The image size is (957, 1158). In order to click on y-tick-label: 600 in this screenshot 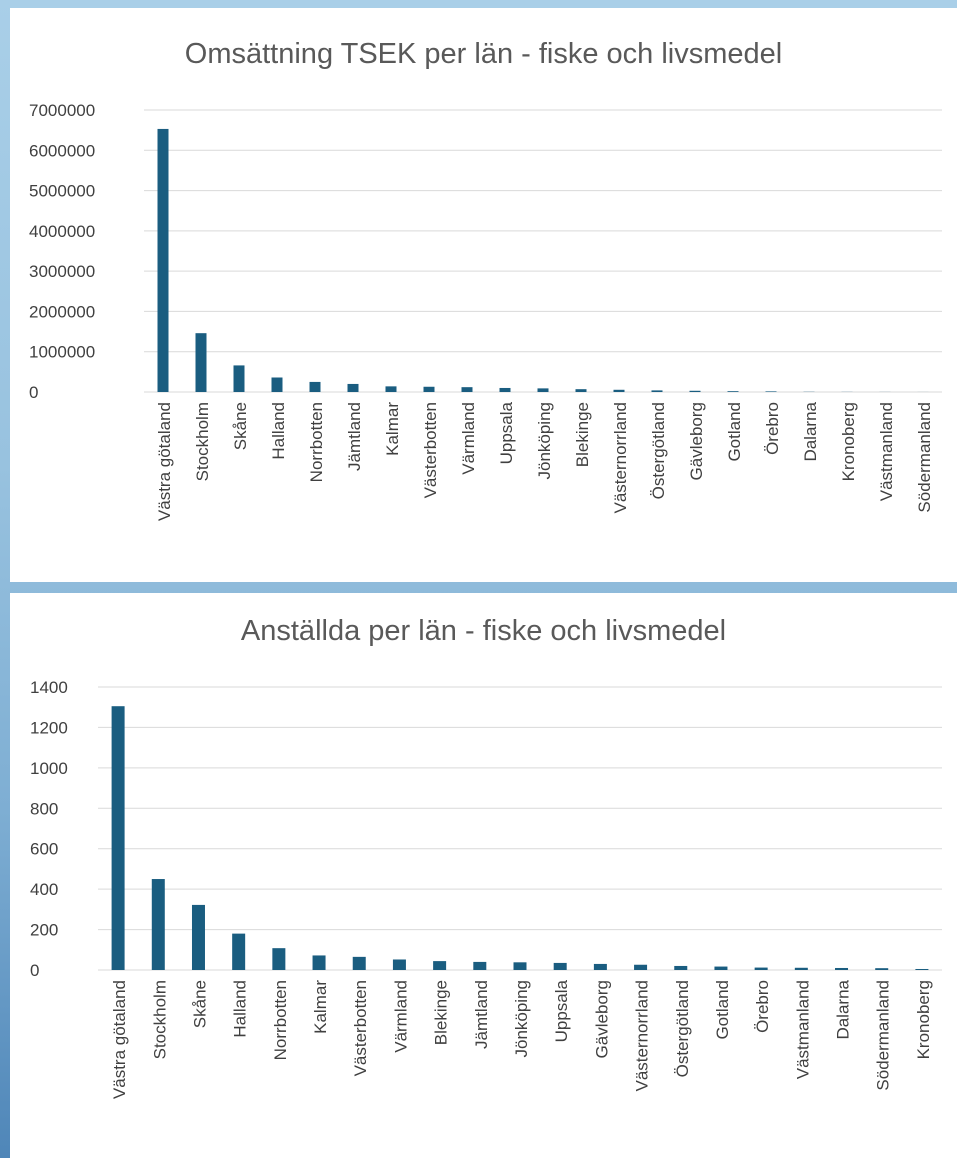, I will do `click(44, 849)`.